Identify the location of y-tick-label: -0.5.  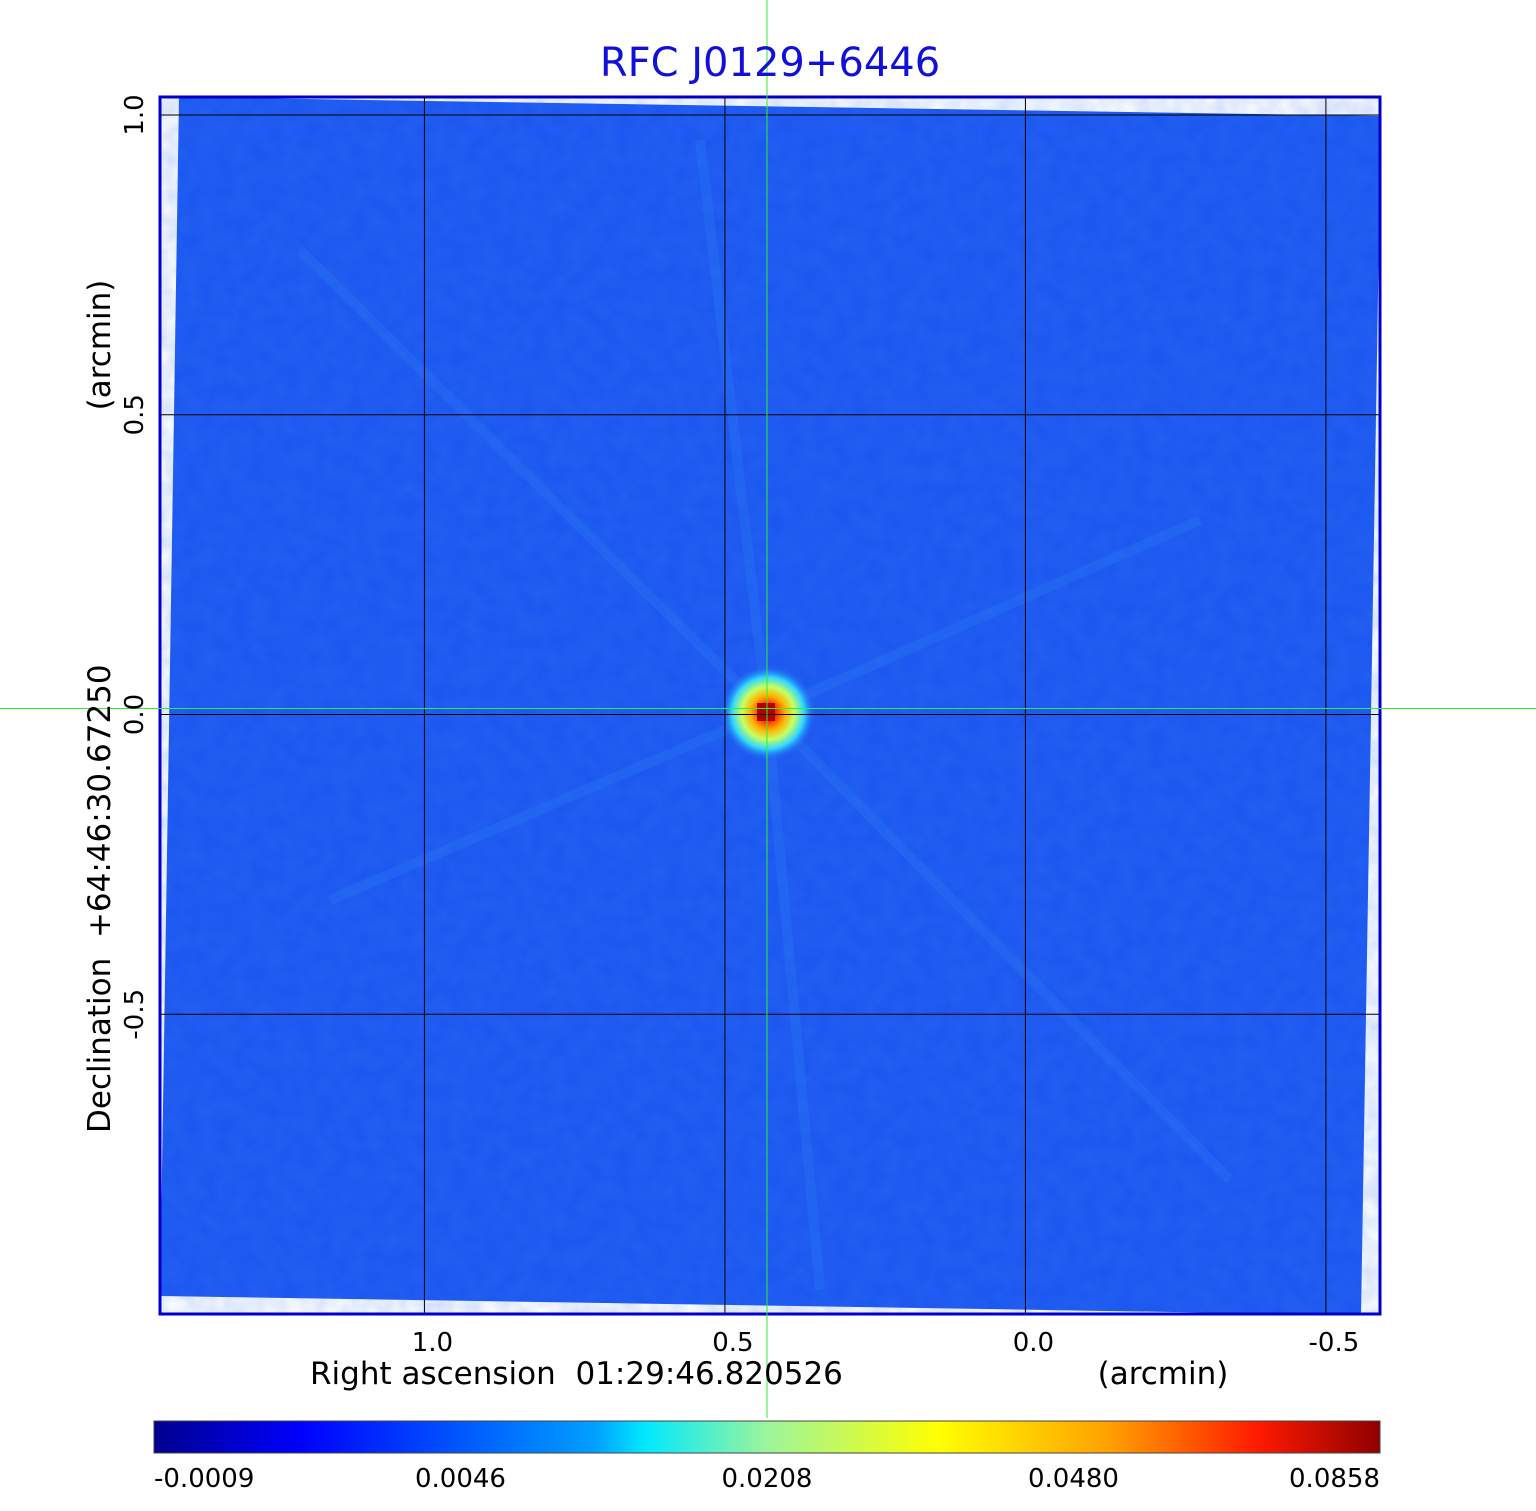
(135, 1014).